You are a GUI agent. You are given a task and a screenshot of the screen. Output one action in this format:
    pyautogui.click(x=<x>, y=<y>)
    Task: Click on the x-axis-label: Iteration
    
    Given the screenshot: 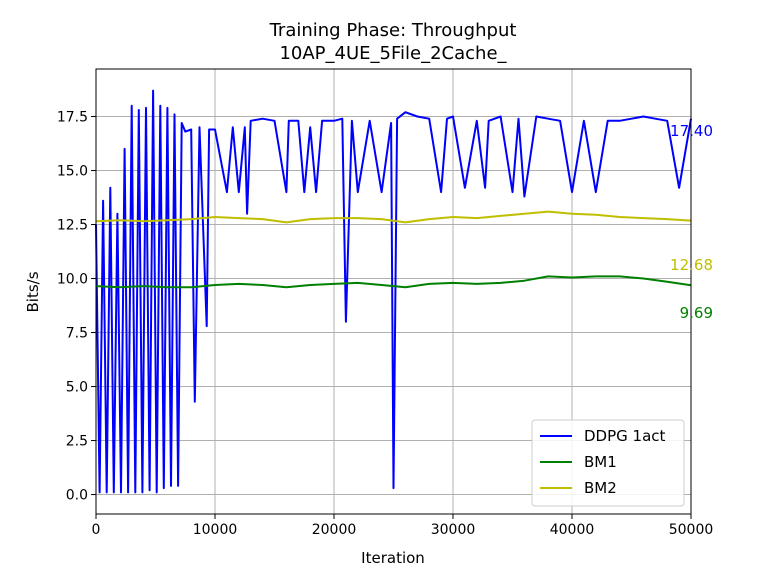 What is the action you would take?
    pyautogui.click(x=393, y=558)
    